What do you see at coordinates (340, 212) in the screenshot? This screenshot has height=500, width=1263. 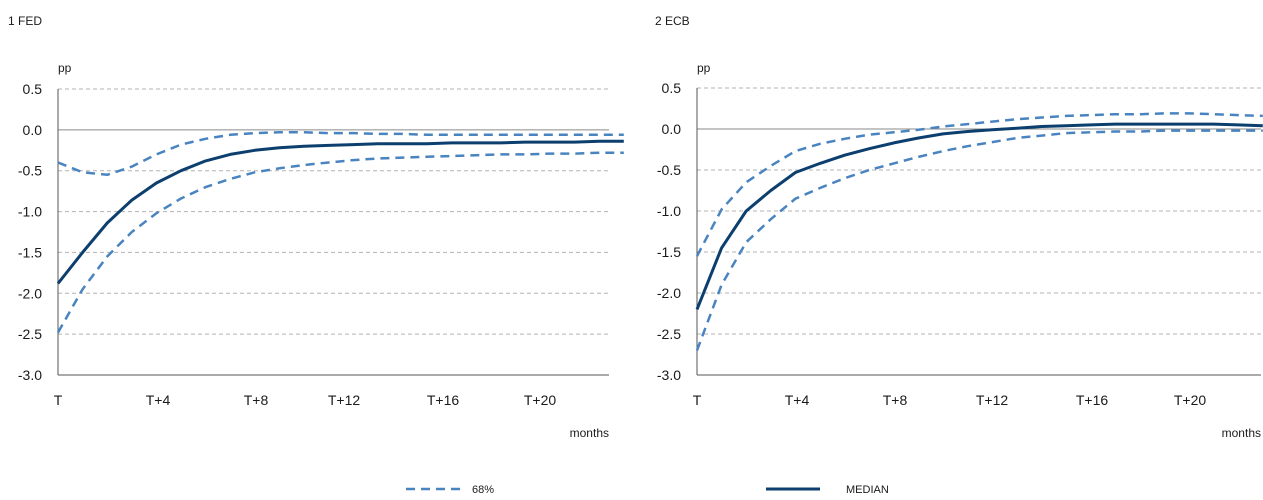 I see `median-line` at bounding box center [340, 212].